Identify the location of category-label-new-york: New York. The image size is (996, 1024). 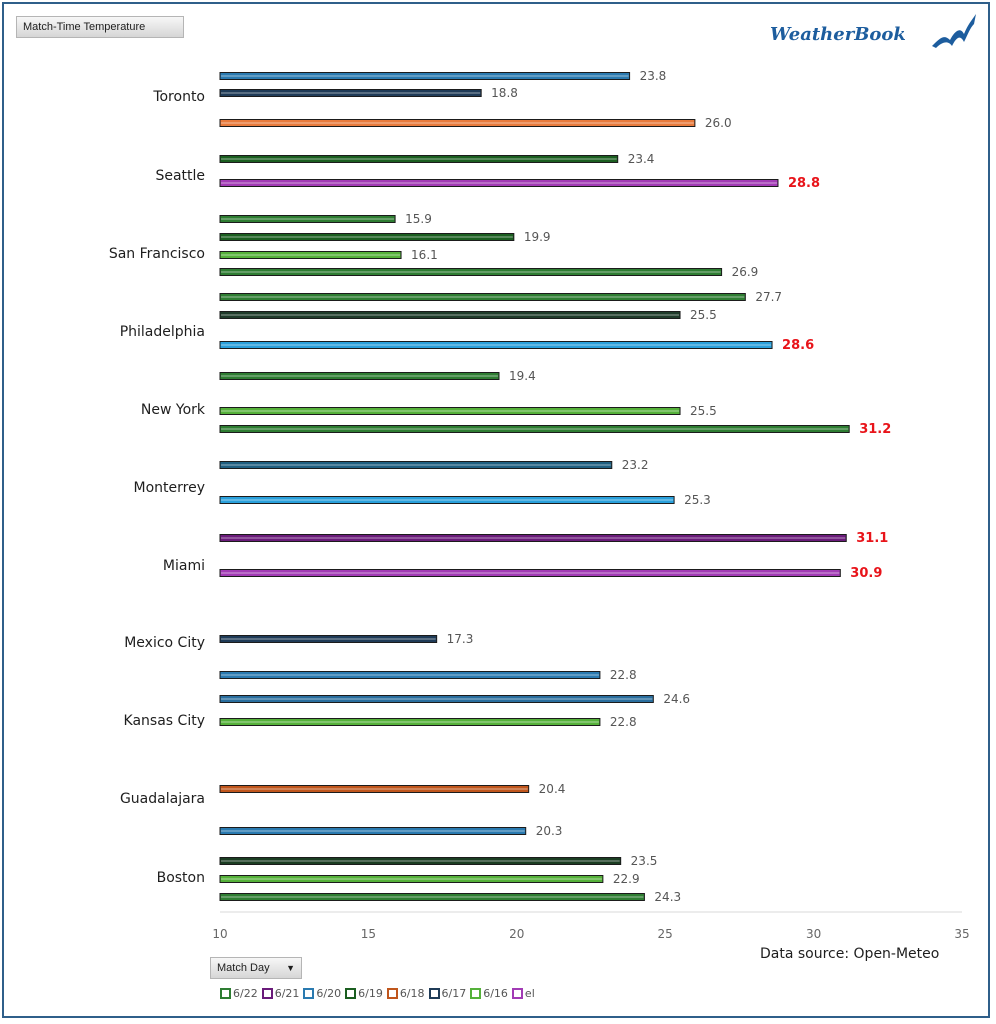
(173, 410).